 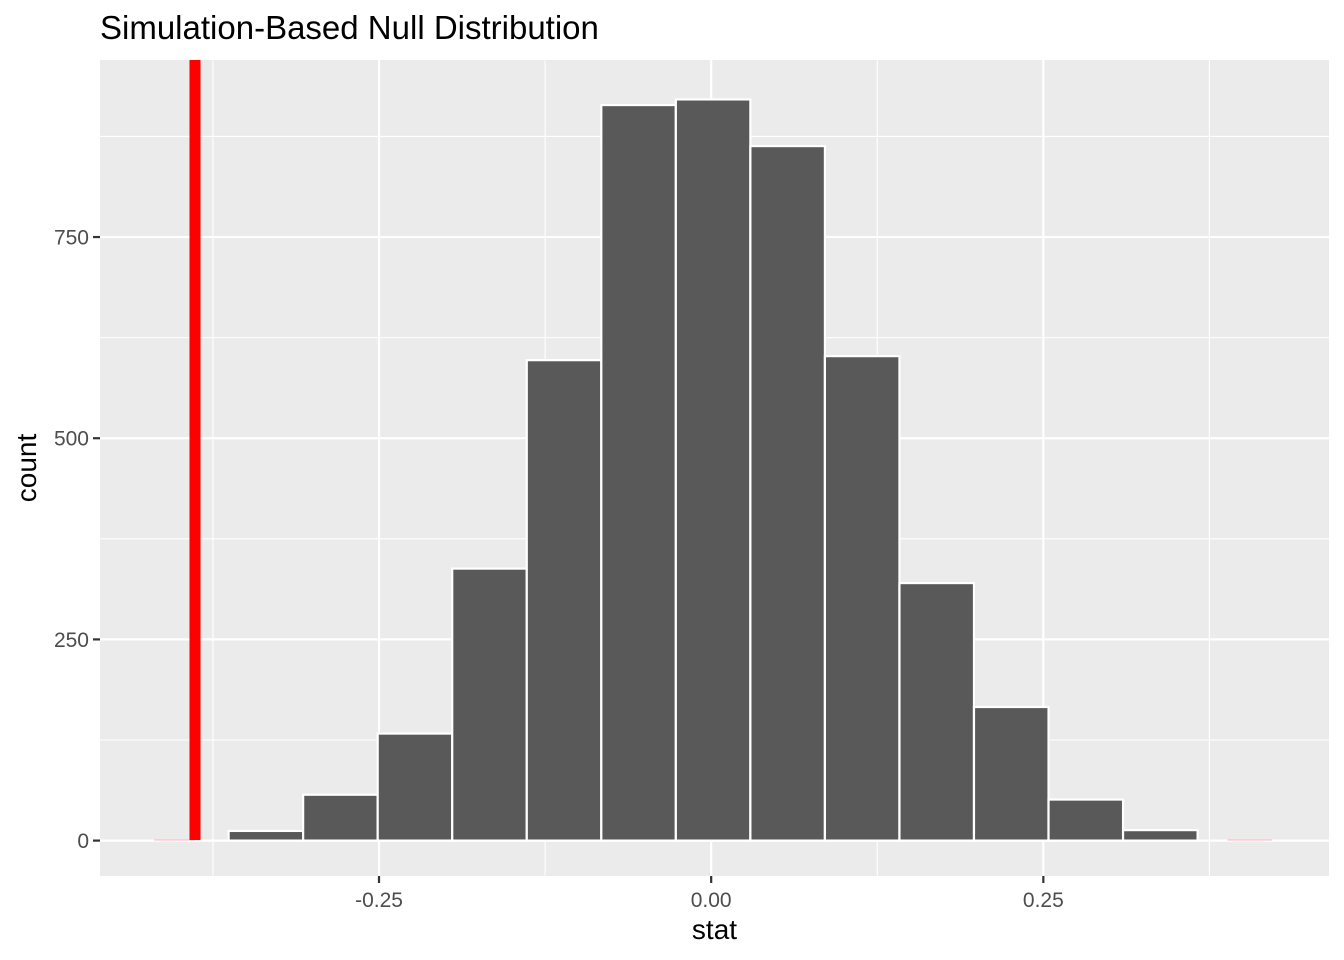 I want to click on p-value-shading, so click(x=713, y=840).